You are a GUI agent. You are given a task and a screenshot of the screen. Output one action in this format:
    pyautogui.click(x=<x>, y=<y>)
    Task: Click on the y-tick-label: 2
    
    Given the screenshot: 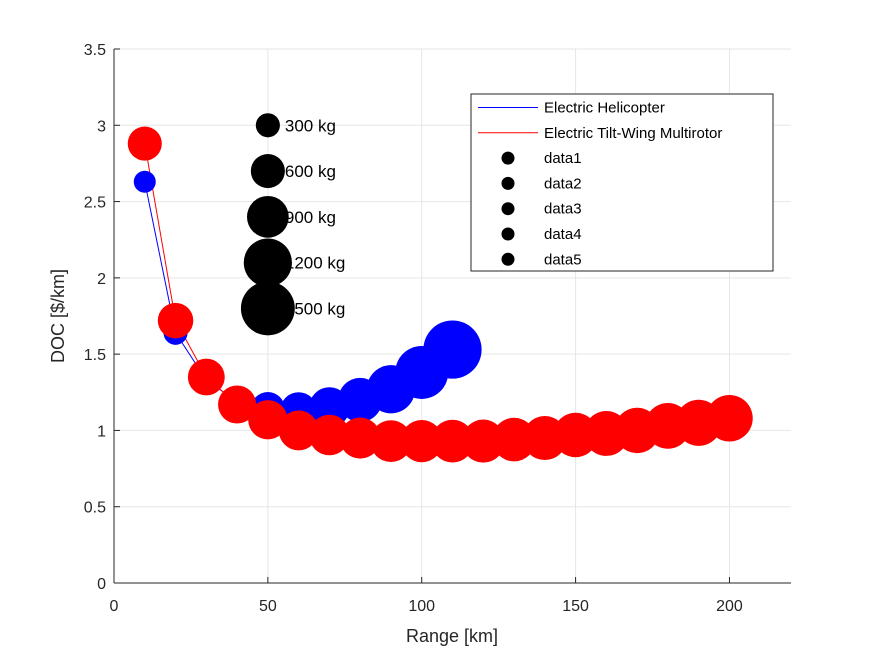 What is the action you would take?
    pyautogui.click(x=101, y=279)
    